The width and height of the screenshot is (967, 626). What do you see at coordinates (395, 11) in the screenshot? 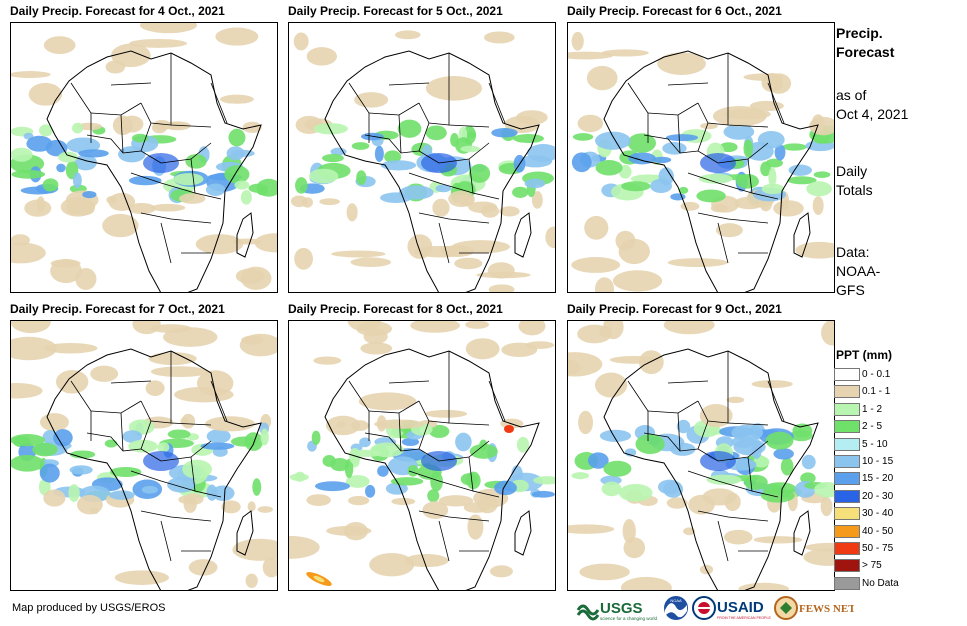
I see `panel-title: Daily Precip. Forecast for 5 Oct., 2021` at bounding box center [395, 11].